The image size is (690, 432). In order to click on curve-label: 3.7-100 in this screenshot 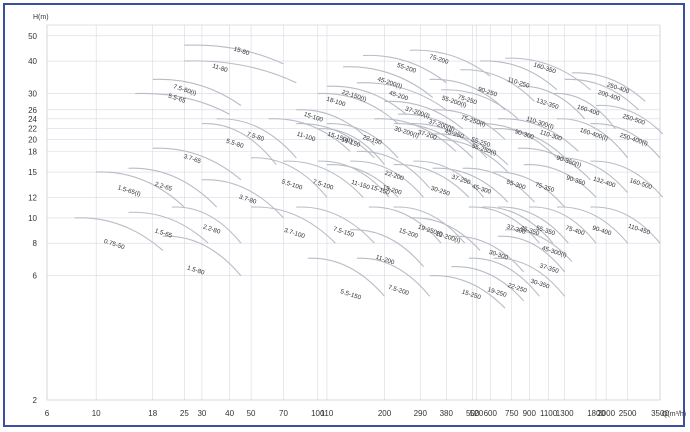, I will do `click(294, 233)`.